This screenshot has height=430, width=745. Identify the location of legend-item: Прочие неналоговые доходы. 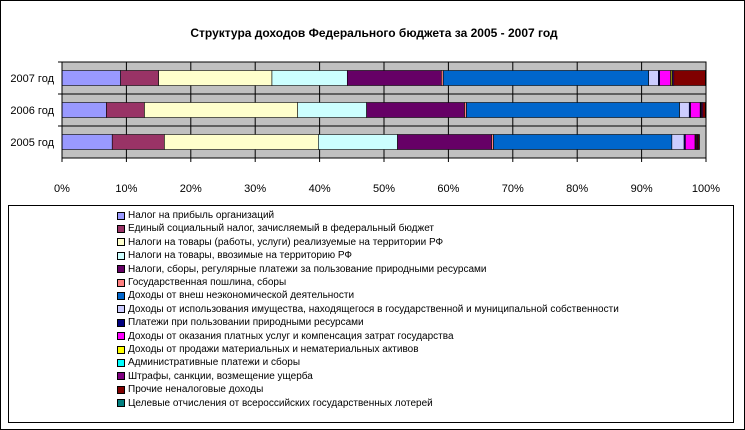
(190, 389).